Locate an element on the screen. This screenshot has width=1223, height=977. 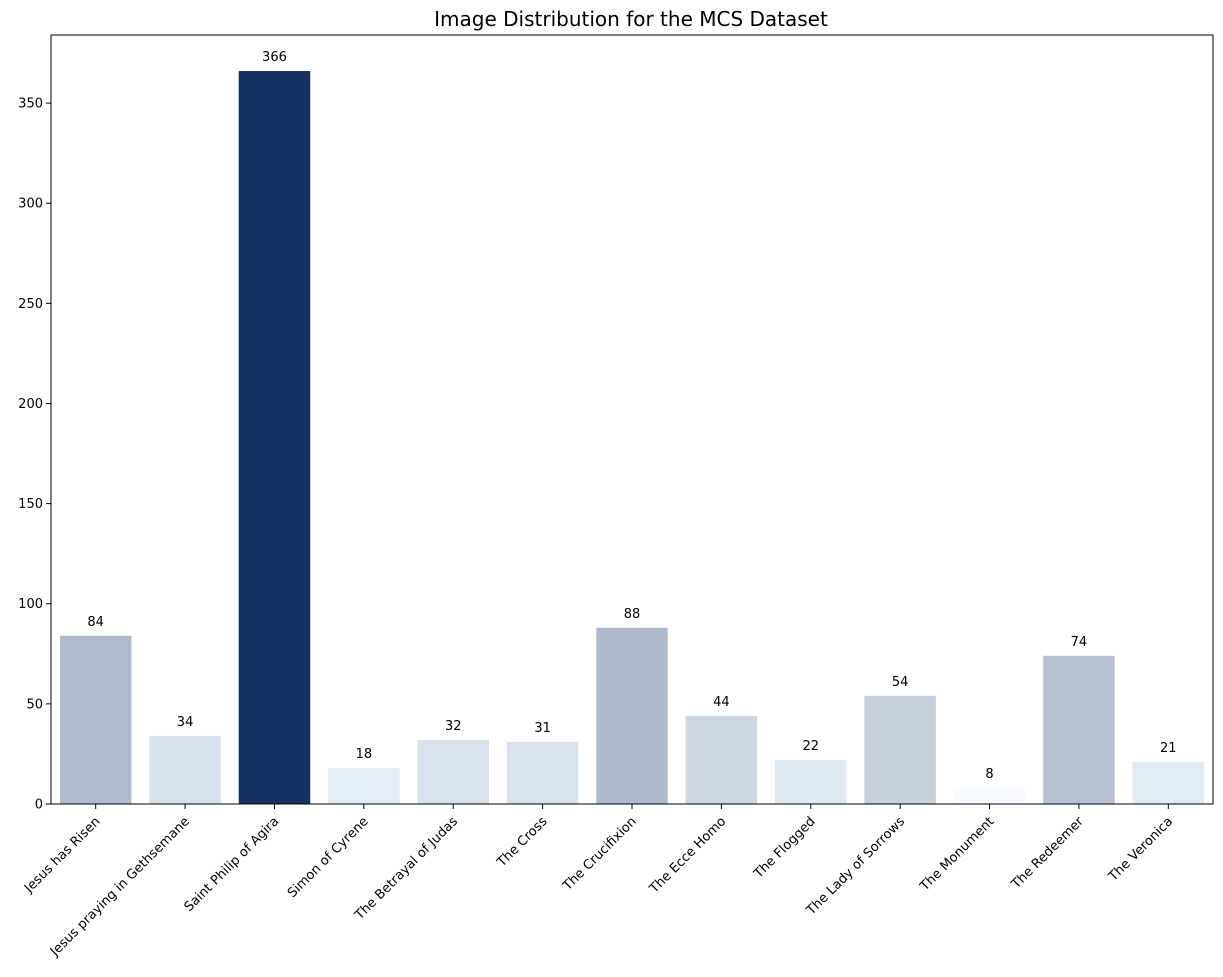
y-tick-label: 300 is located at coordinates (30, 204).